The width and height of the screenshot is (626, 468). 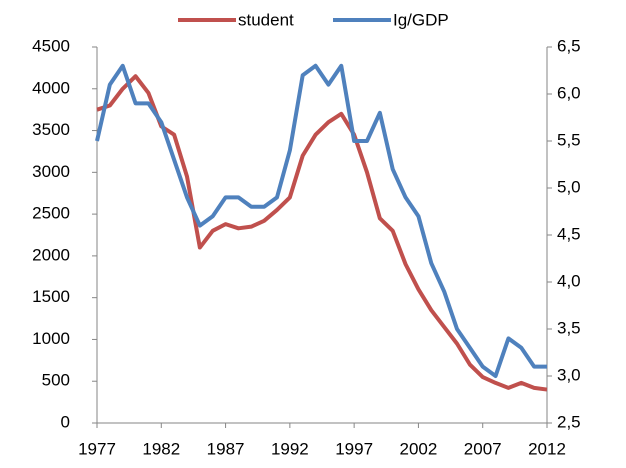 I want to click on x-tick-label: 1992, so click(x=290, y=448).